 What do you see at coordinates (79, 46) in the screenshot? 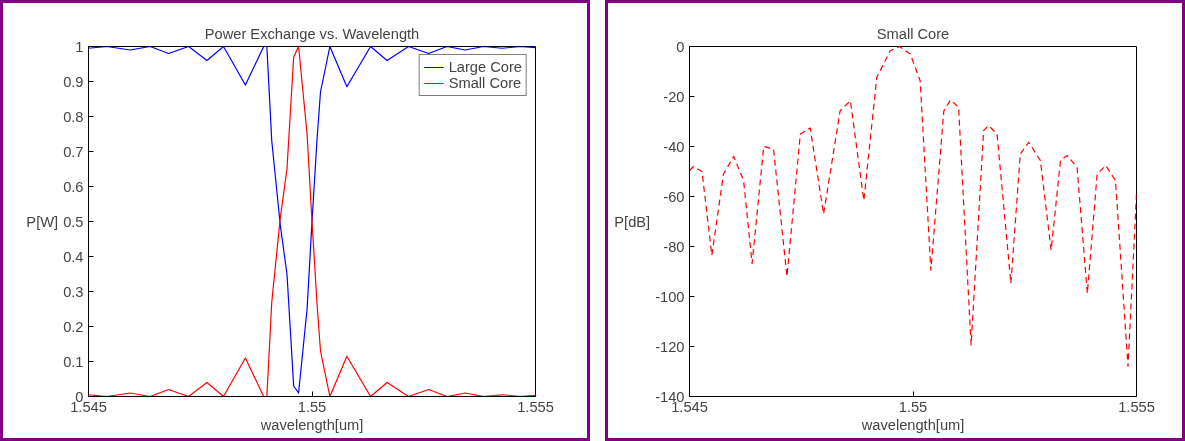
I see `y-tick-label: 1` at bounding box center [79, 46].